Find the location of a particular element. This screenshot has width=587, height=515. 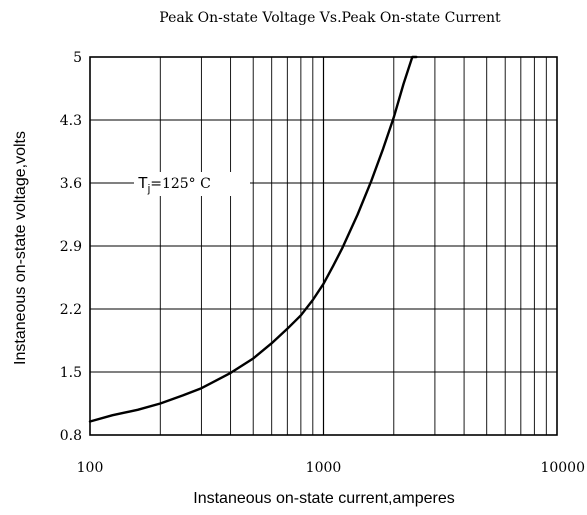

temperature-annotation: Tj=125° C is located at coordinates (174, 185).